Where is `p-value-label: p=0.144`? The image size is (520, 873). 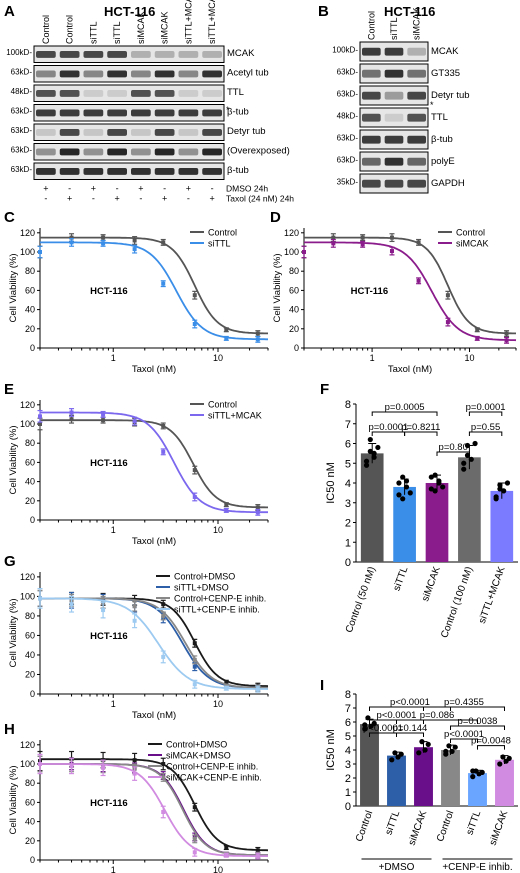 p-value-label: p=0.144 is located at coordinates (410, 728).